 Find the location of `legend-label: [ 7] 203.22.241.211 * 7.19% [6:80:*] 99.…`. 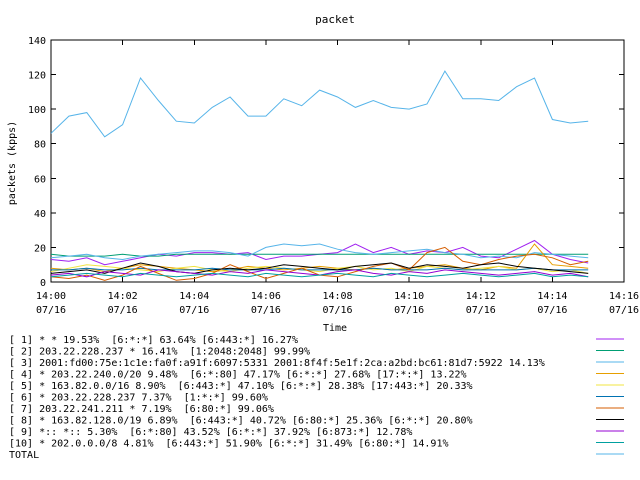

legend-label: [ 7] 203.22.241.211 * 7.19% [6:80:*] 99.… is located at coordinates (141, 409).